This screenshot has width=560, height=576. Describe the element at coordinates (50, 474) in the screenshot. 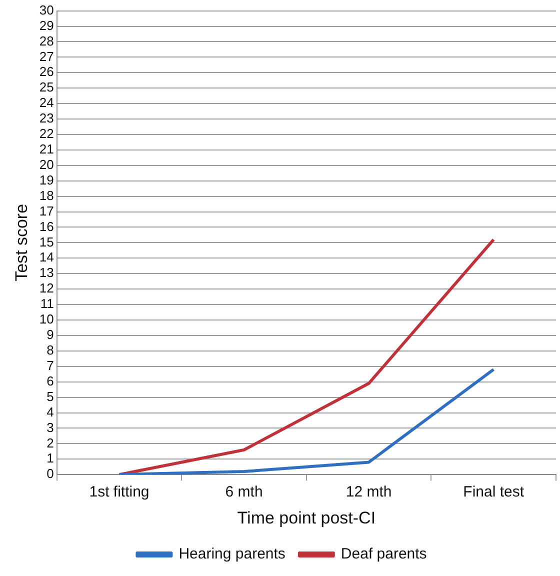

I see `y-tick-label: 0` at that location.